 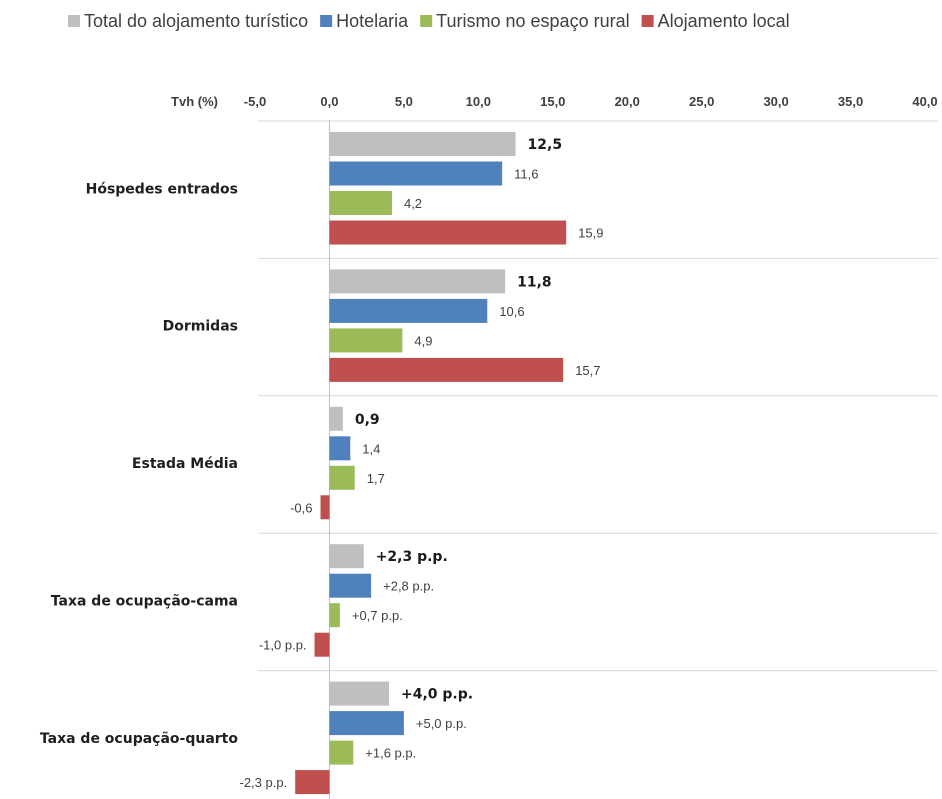 What do you see at coordinates (263, 782) in the screenshot?
I see `data-label: -2,3 p.p.` at bounding box center [263, 782].